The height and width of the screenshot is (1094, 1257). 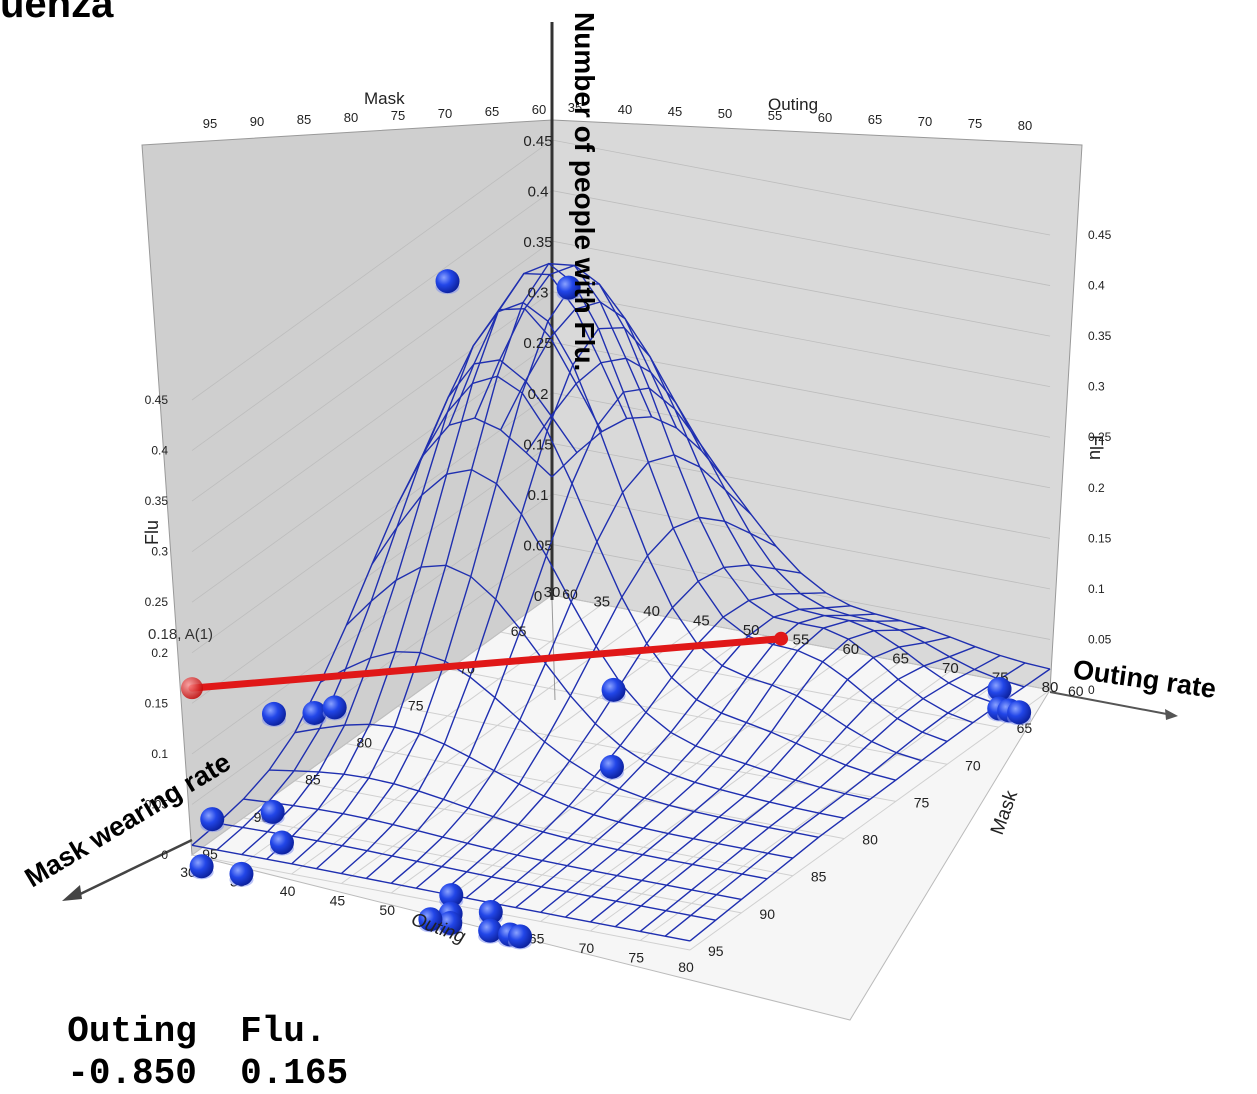 I want to click on mask-tick-right: 75, so click(x=922, y=802).